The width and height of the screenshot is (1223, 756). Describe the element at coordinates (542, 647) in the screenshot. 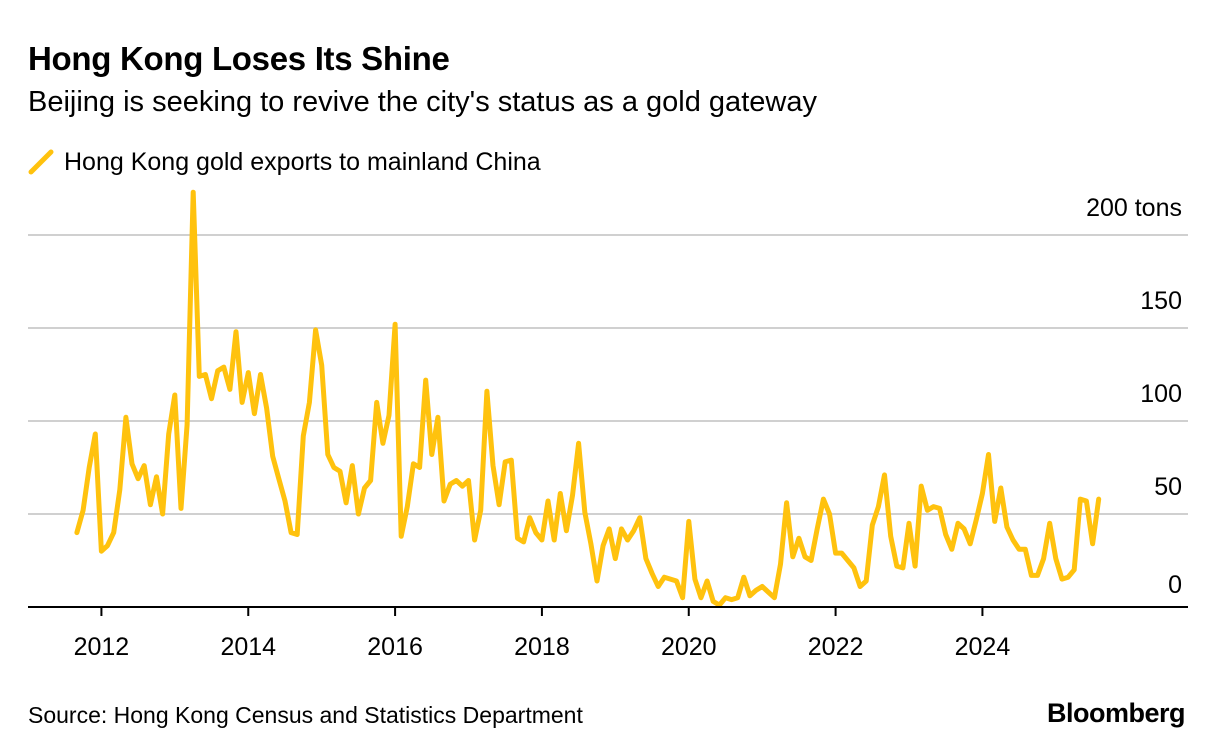

I see `x-tick-label-2018: 2018` at that location.